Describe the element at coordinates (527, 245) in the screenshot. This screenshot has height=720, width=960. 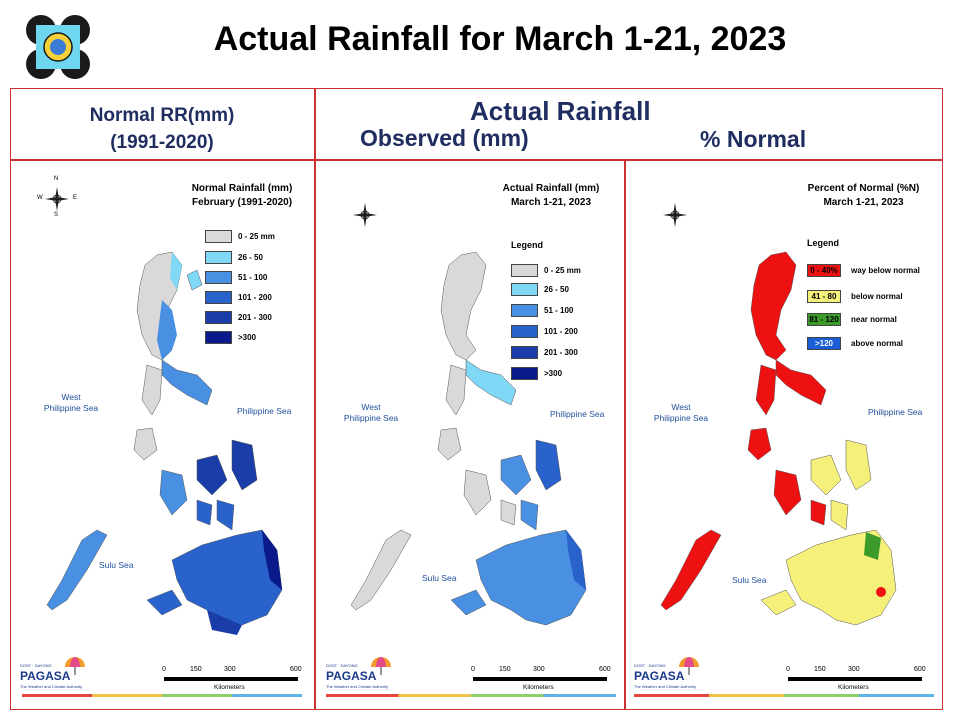
I see `observed-legend-title: Legend` at that location.